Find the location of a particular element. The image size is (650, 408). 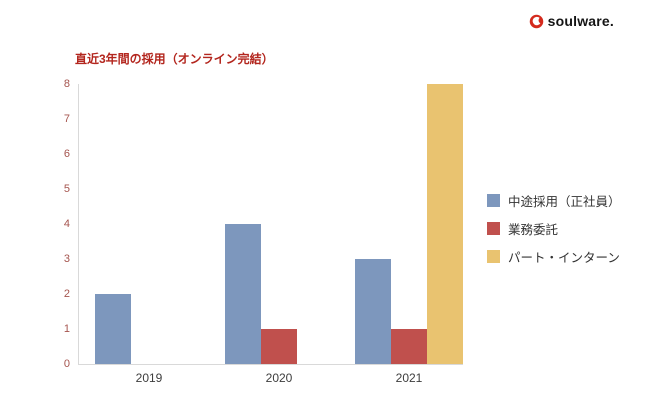

y-tick-label: 4 is located at coordinates (66, 224).